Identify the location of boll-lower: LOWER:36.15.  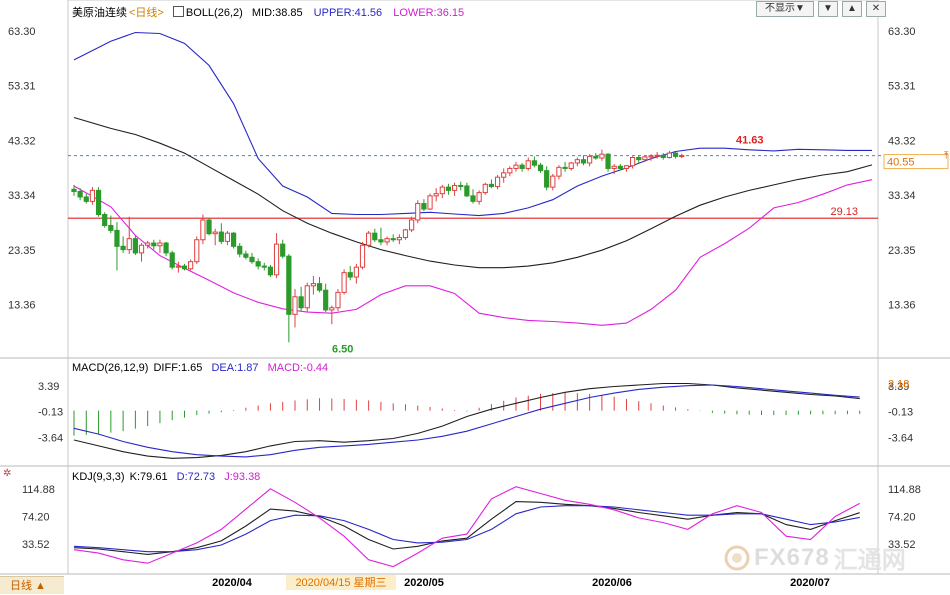
(429, 13).